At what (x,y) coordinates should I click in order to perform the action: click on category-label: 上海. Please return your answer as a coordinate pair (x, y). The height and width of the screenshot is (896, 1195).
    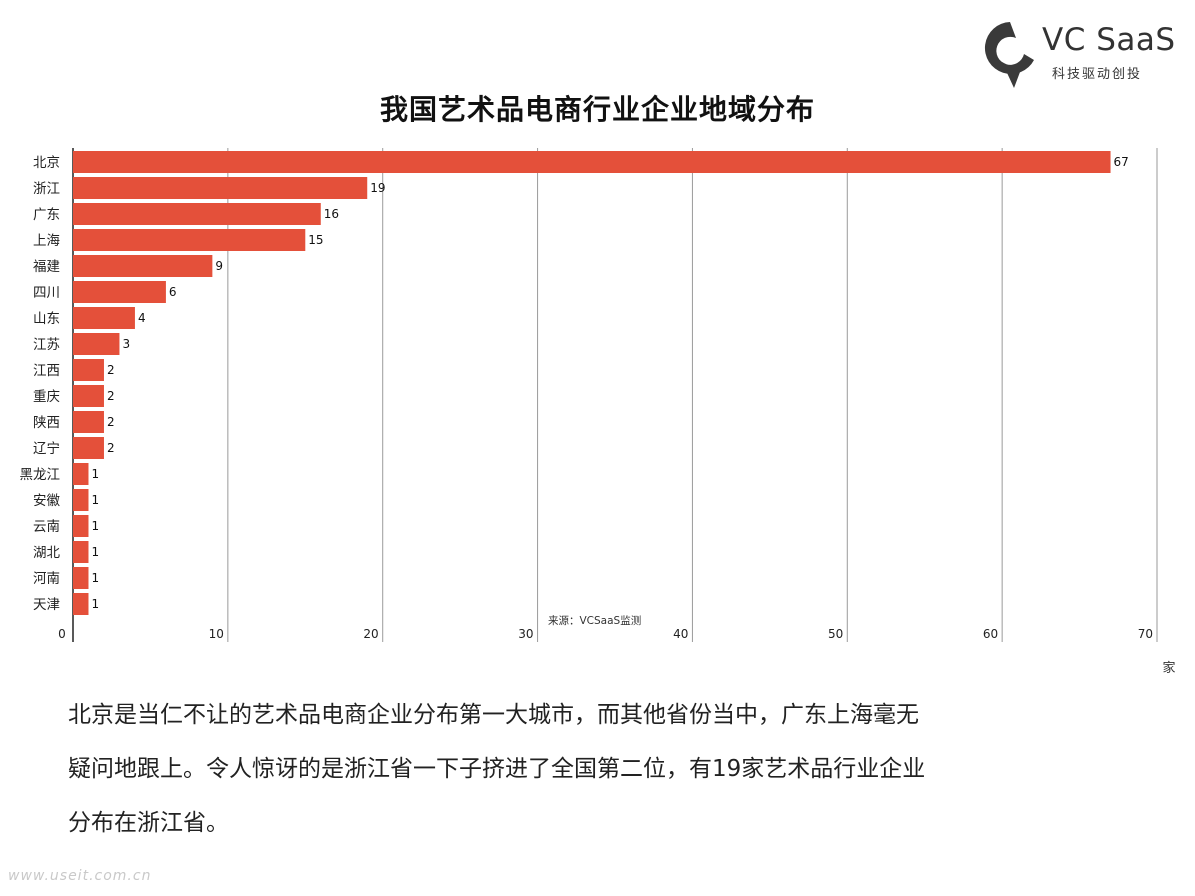
    Looking at the image, I should click on (46, 241).